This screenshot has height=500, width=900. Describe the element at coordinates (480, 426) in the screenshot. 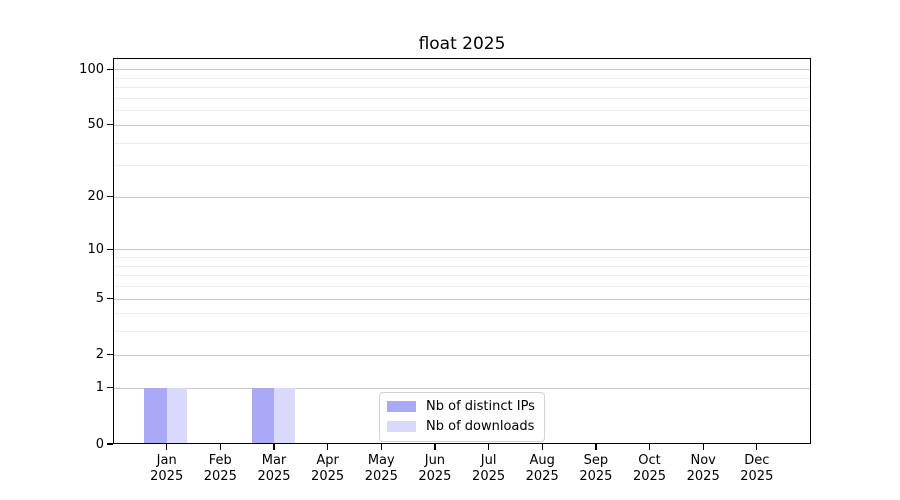

I see `legend-label-downloads: Nb of downloads` at that location.